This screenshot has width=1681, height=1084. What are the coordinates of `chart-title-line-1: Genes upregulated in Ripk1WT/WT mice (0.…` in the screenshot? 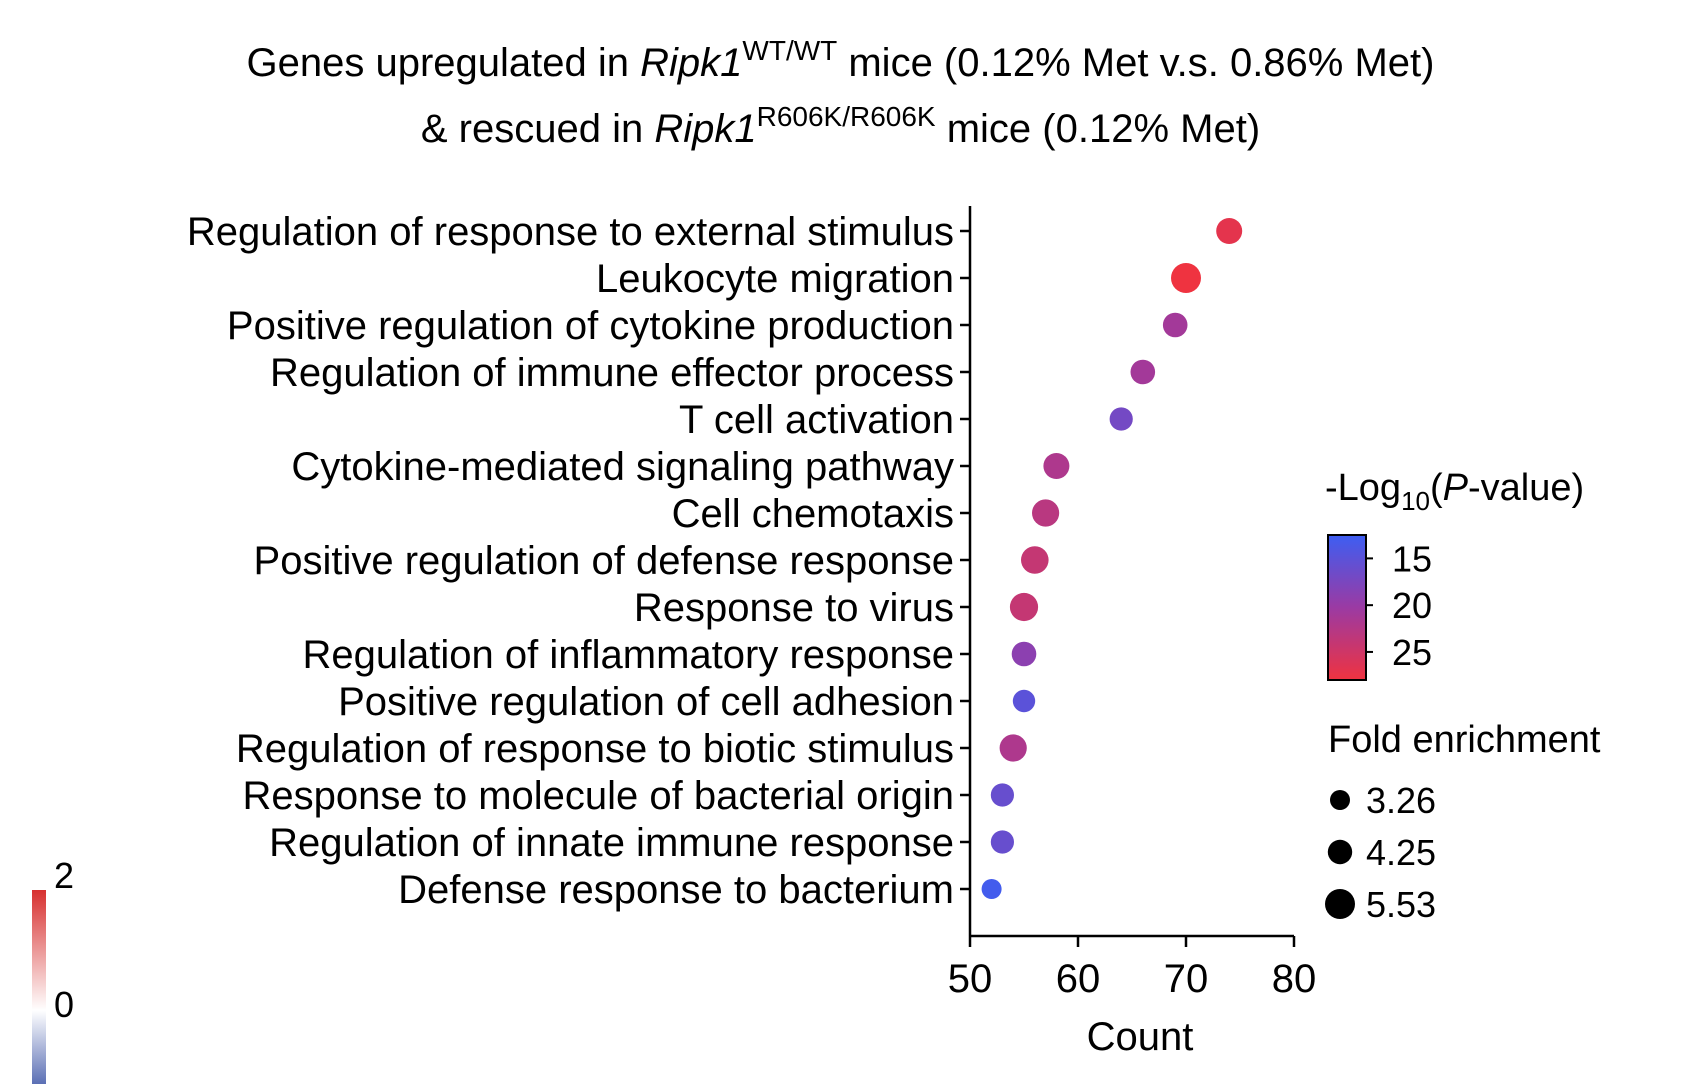 It's located at (840, 65).